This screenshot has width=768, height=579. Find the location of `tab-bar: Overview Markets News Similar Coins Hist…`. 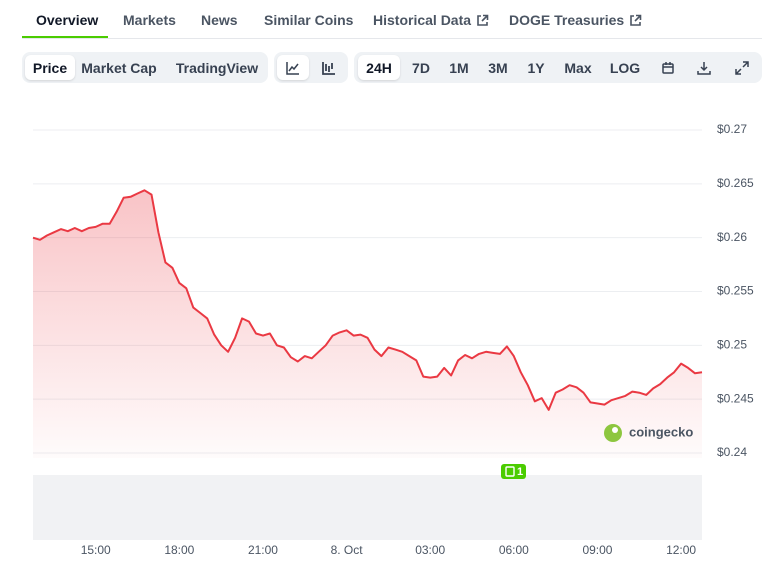

tab-bar: Overview Markets News Similar Coins Hist… is located at coordinates (392, 19).